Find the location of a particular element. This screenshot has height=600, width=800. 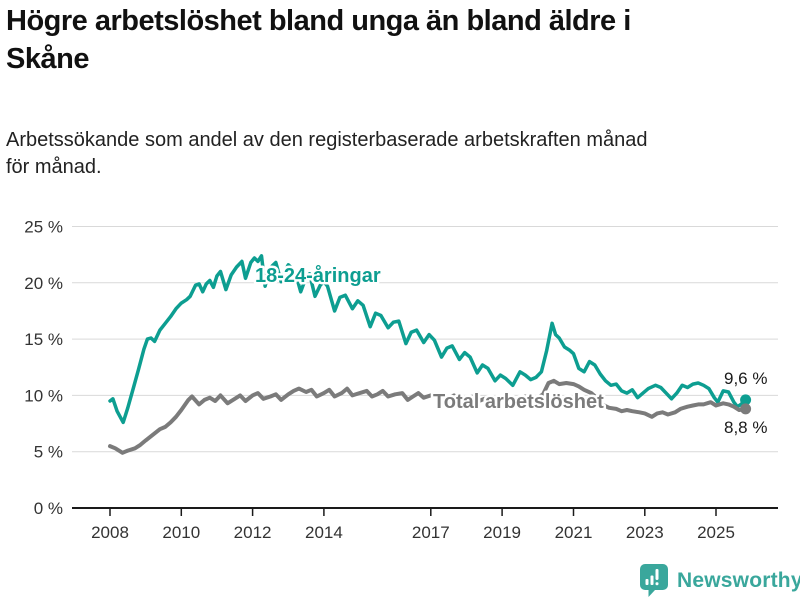

y-tick-label: 20 % is located at coordinates (43, 283).